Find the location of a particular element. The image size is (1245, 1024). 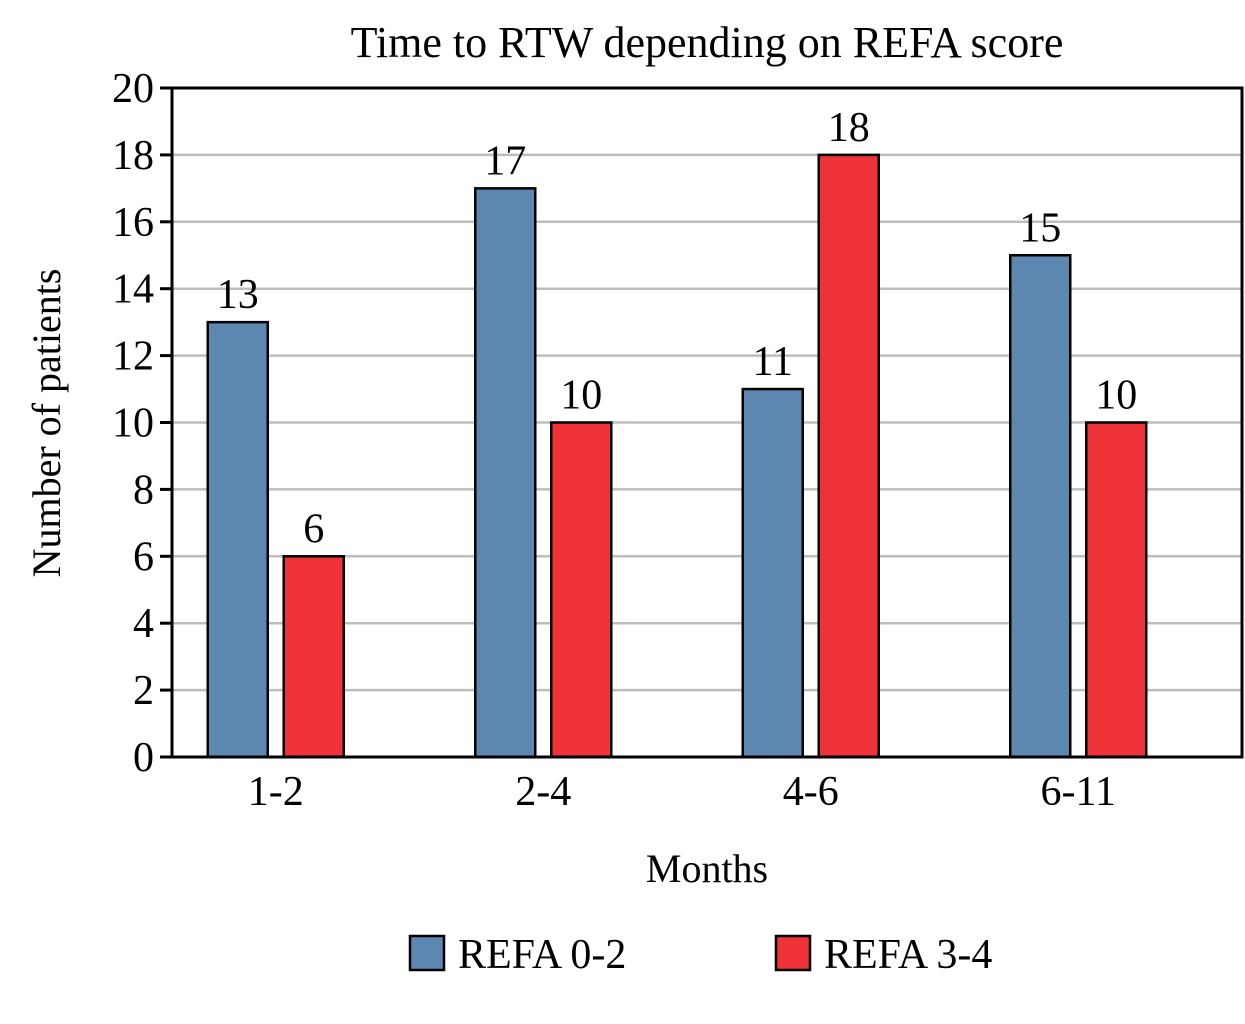

value-label: 17 is located at coordinates (505, 161).